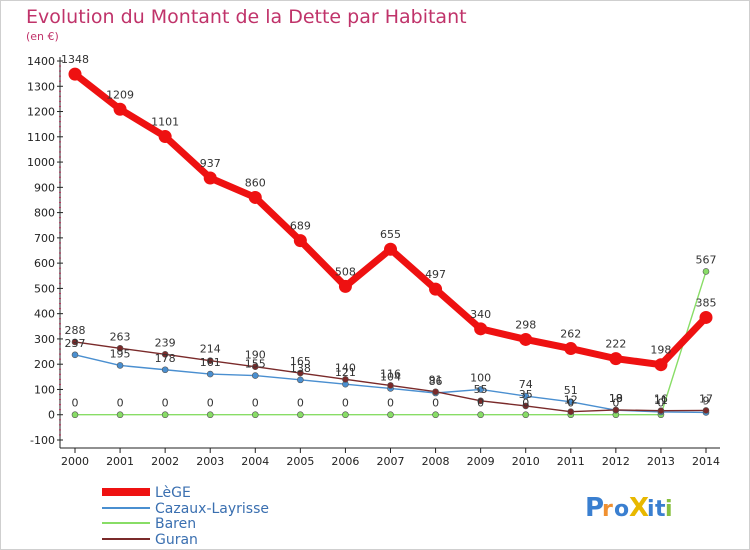  I want to click on data-label: 655, so click(390, 234).